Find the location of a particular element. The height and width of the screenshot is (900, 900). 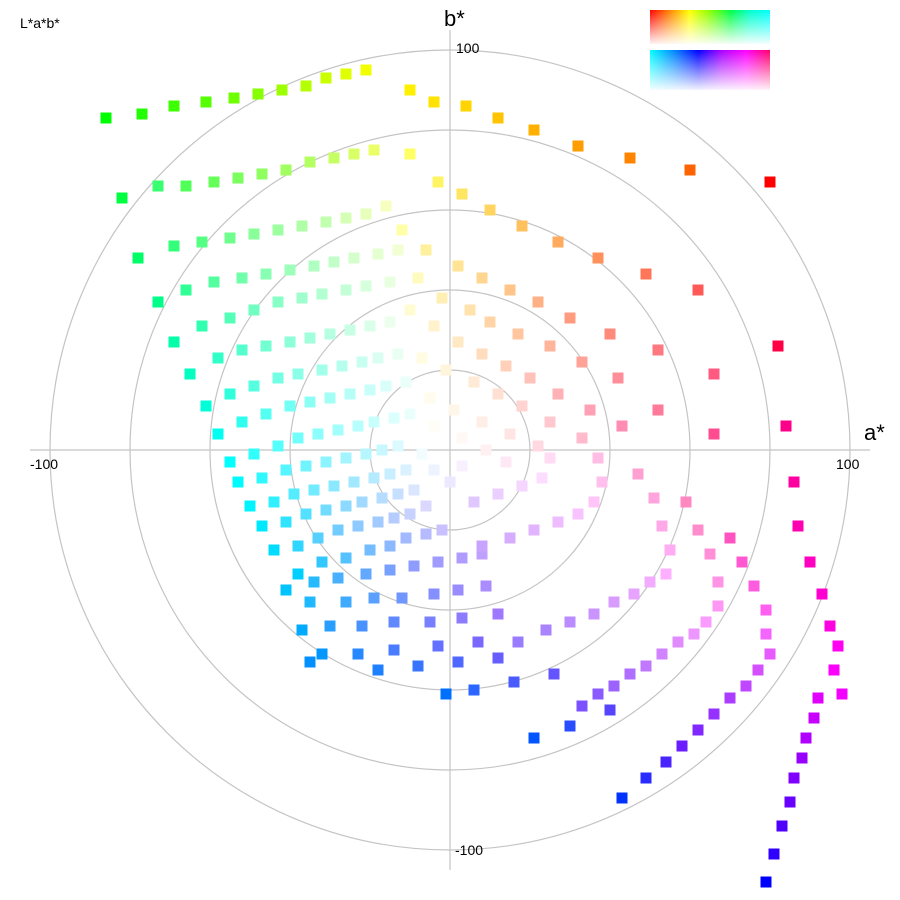

chart-title: L*a*b* is located at coordinates (40, 23).